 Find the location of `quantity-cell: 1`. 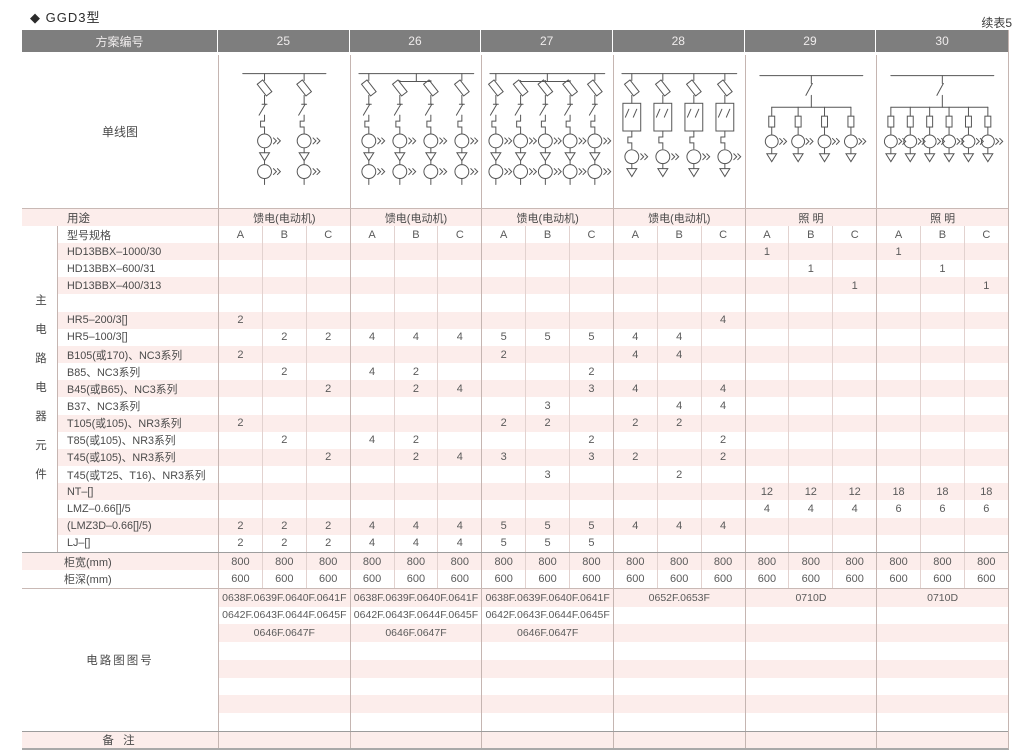

quantity-cell: 1 is located at coordinates (942, 269).